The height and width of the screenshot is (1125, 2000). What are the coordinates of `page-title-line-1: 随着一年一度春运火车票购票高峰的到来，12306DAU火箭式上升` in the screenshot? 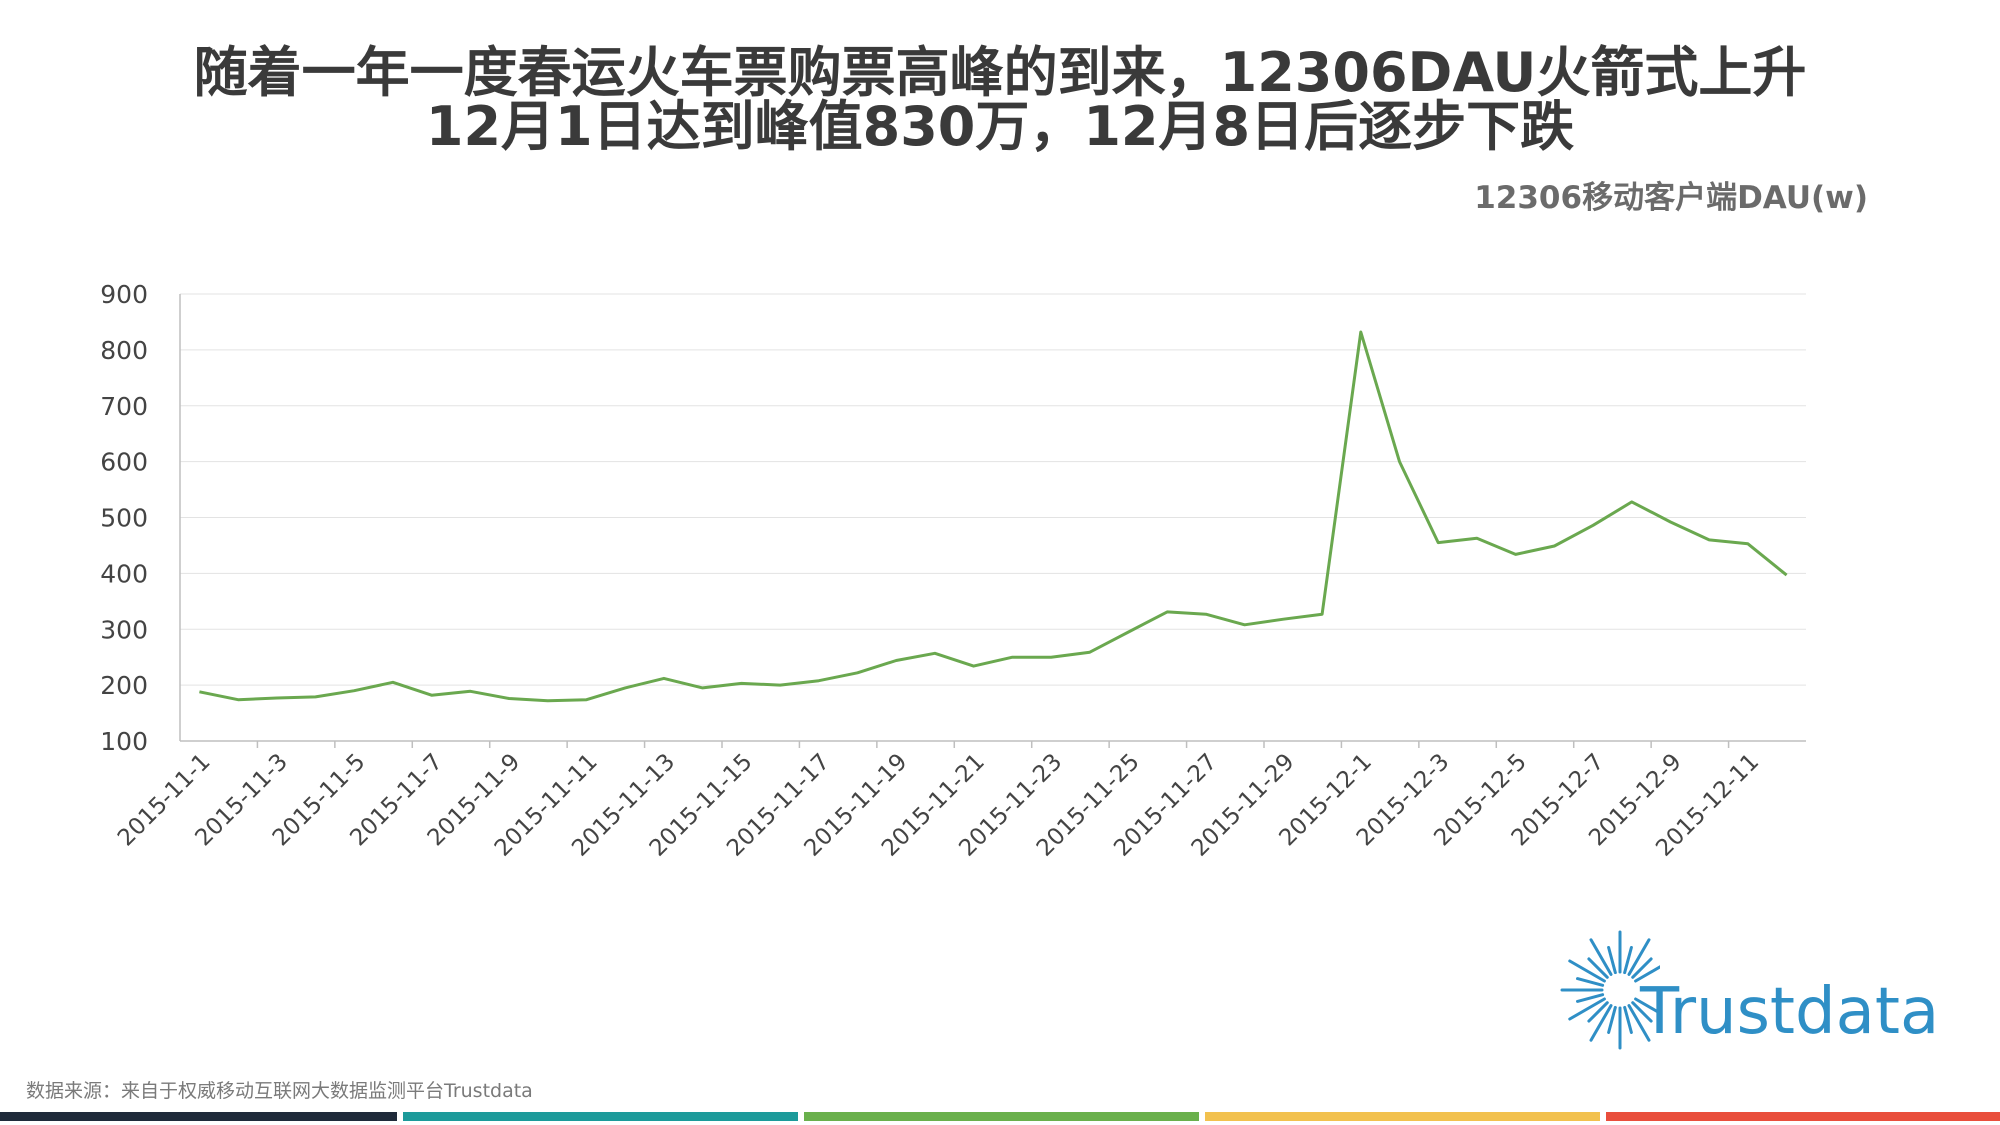 It's located at (1000, 72).